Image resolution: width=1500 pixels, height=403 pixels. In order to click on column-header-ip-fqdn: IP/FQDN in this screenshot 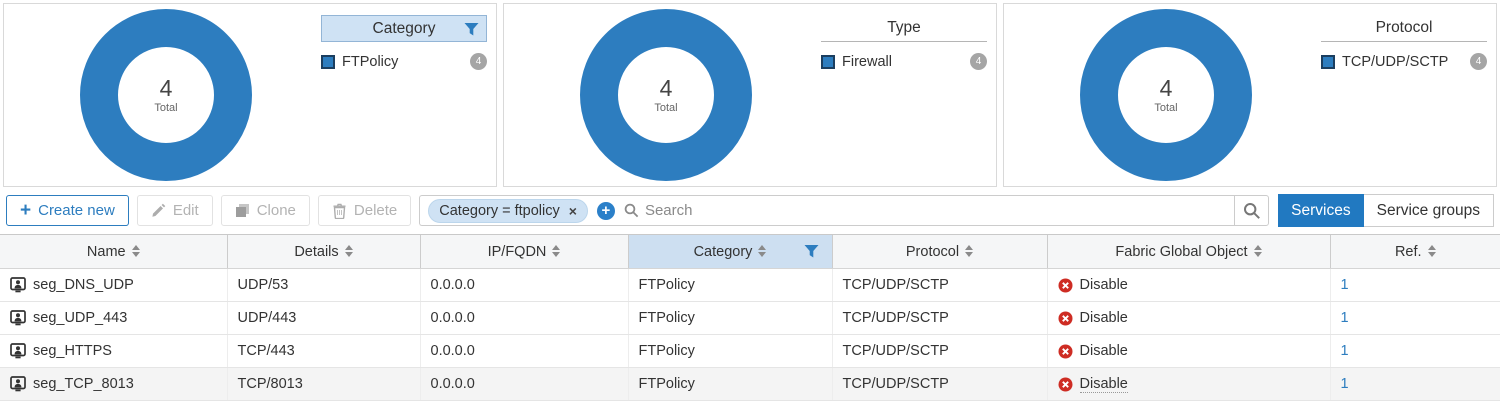, I will do `click(523, 251)`.